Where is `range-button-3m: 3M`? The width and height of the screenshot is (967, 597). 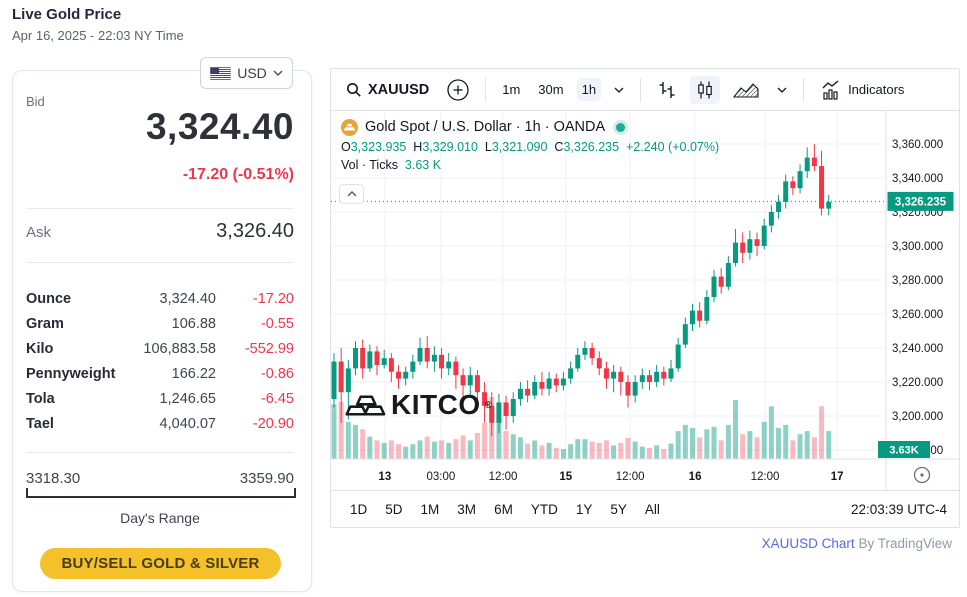 range-button-3m: 3M is located at coordinates (466, 509).